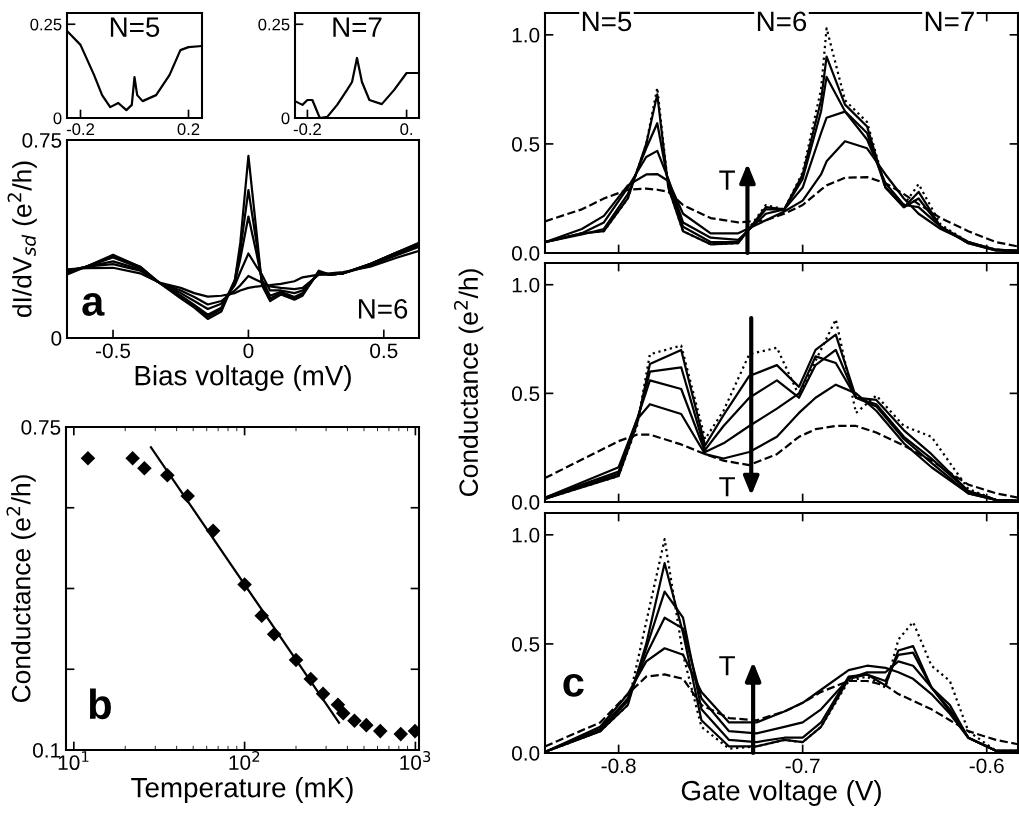 The height and width of the screenshot is (827, 1019). What do you see at coordinates (406, 129) in the screenshot?
I see `x-tick-label: 0.` at bounding box center [406, 129].